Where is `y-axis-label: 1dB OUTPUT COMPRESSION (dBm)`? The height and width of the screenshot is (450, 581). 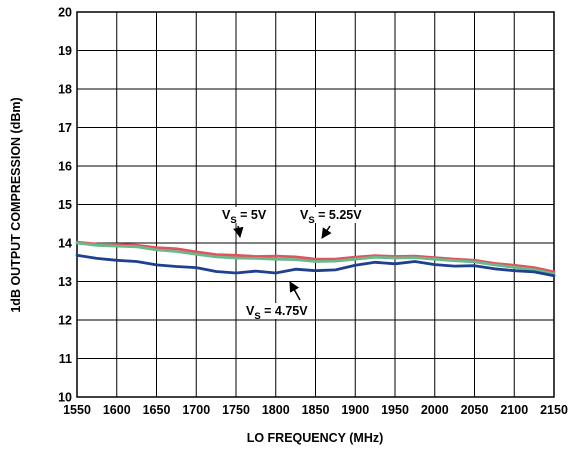 y-axis-label: 1dB OUTPUT COMPRESSION (dBm) is located at coordinates (16, 204).